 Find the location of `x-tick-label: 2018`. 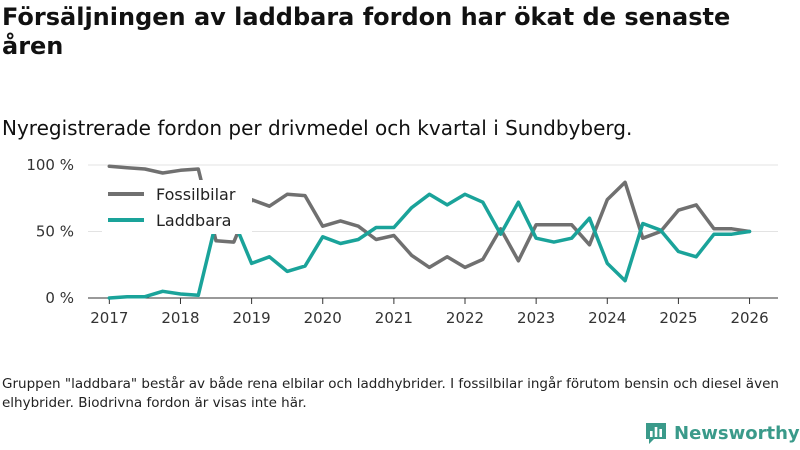

x-tick-label: 2018 is located at coordinates (180, 318).